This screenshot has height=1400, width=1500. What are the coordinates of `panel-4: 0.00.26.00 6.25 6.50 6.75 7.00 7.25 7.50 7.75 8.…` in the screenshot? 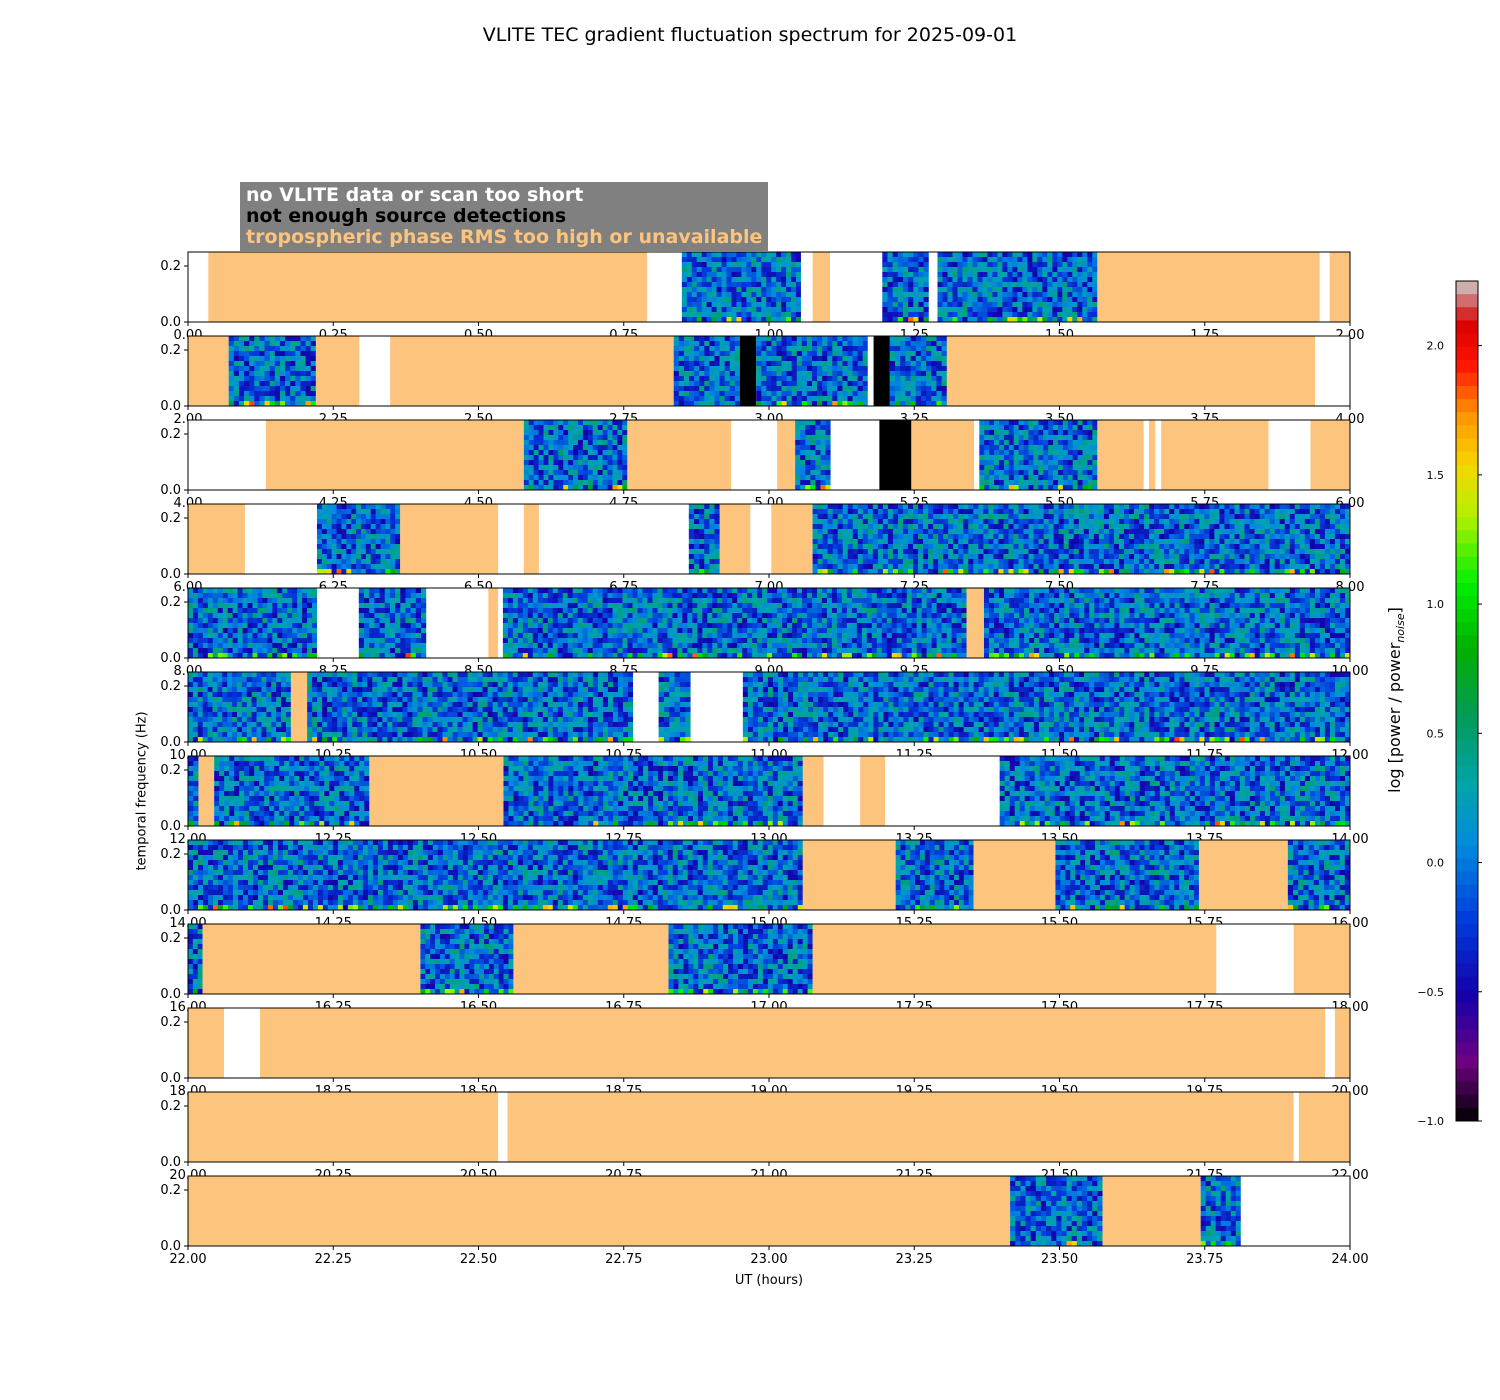 It's located at (762, 549).